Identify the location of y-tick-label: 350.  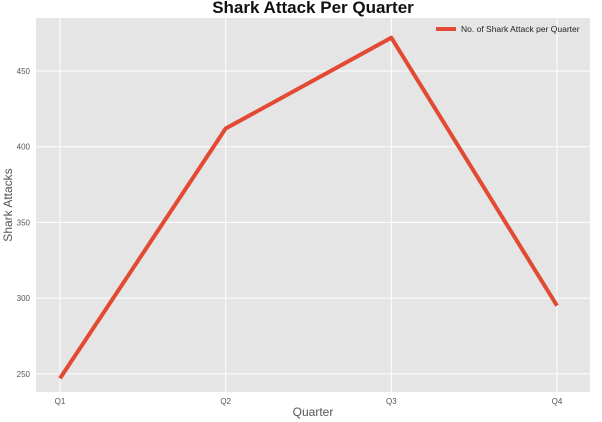
(24, 222).